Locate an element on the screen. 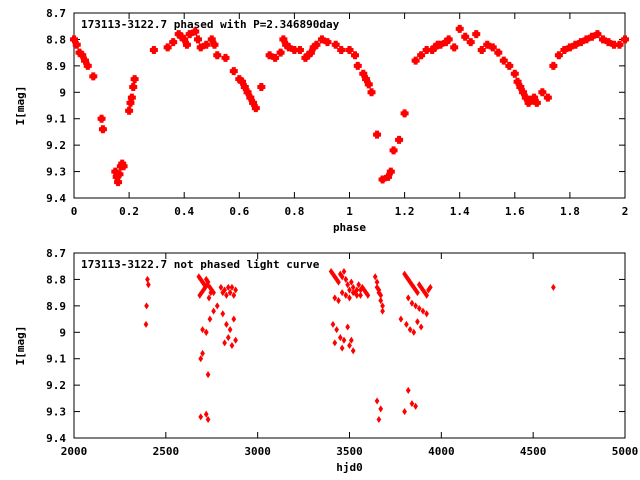 The image size is (640, 480). plot-title: 173113-3122.7 not phased light curve is located at coordinates (200, 264).